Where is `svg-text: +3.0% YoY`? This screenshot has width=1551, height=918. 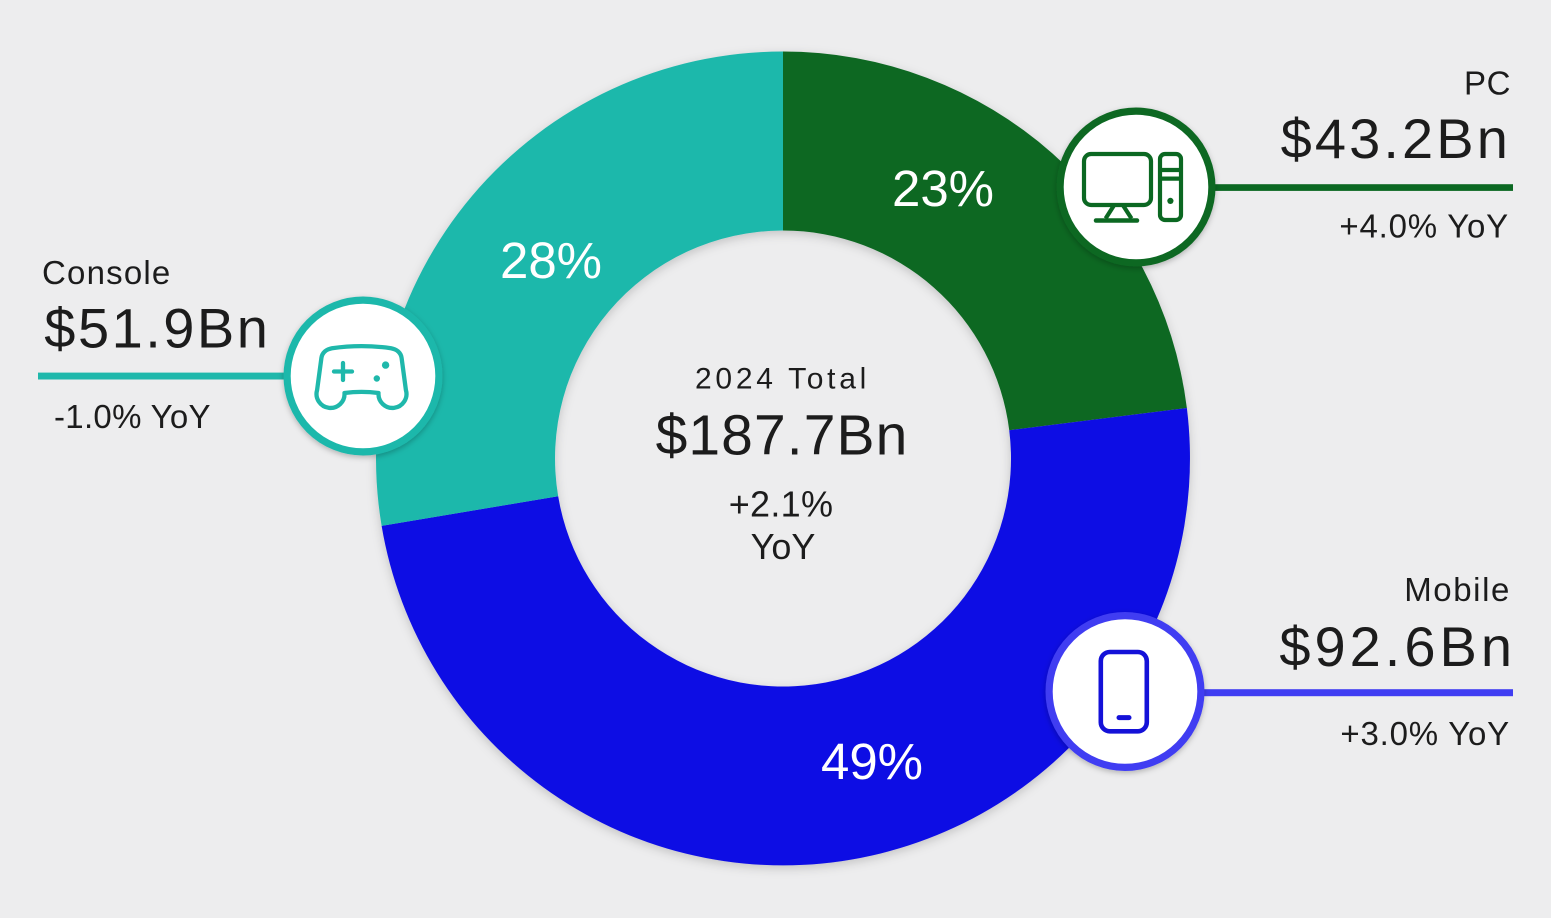 svg-text: +3.0% YoY is located at coordinates (1425, 733).